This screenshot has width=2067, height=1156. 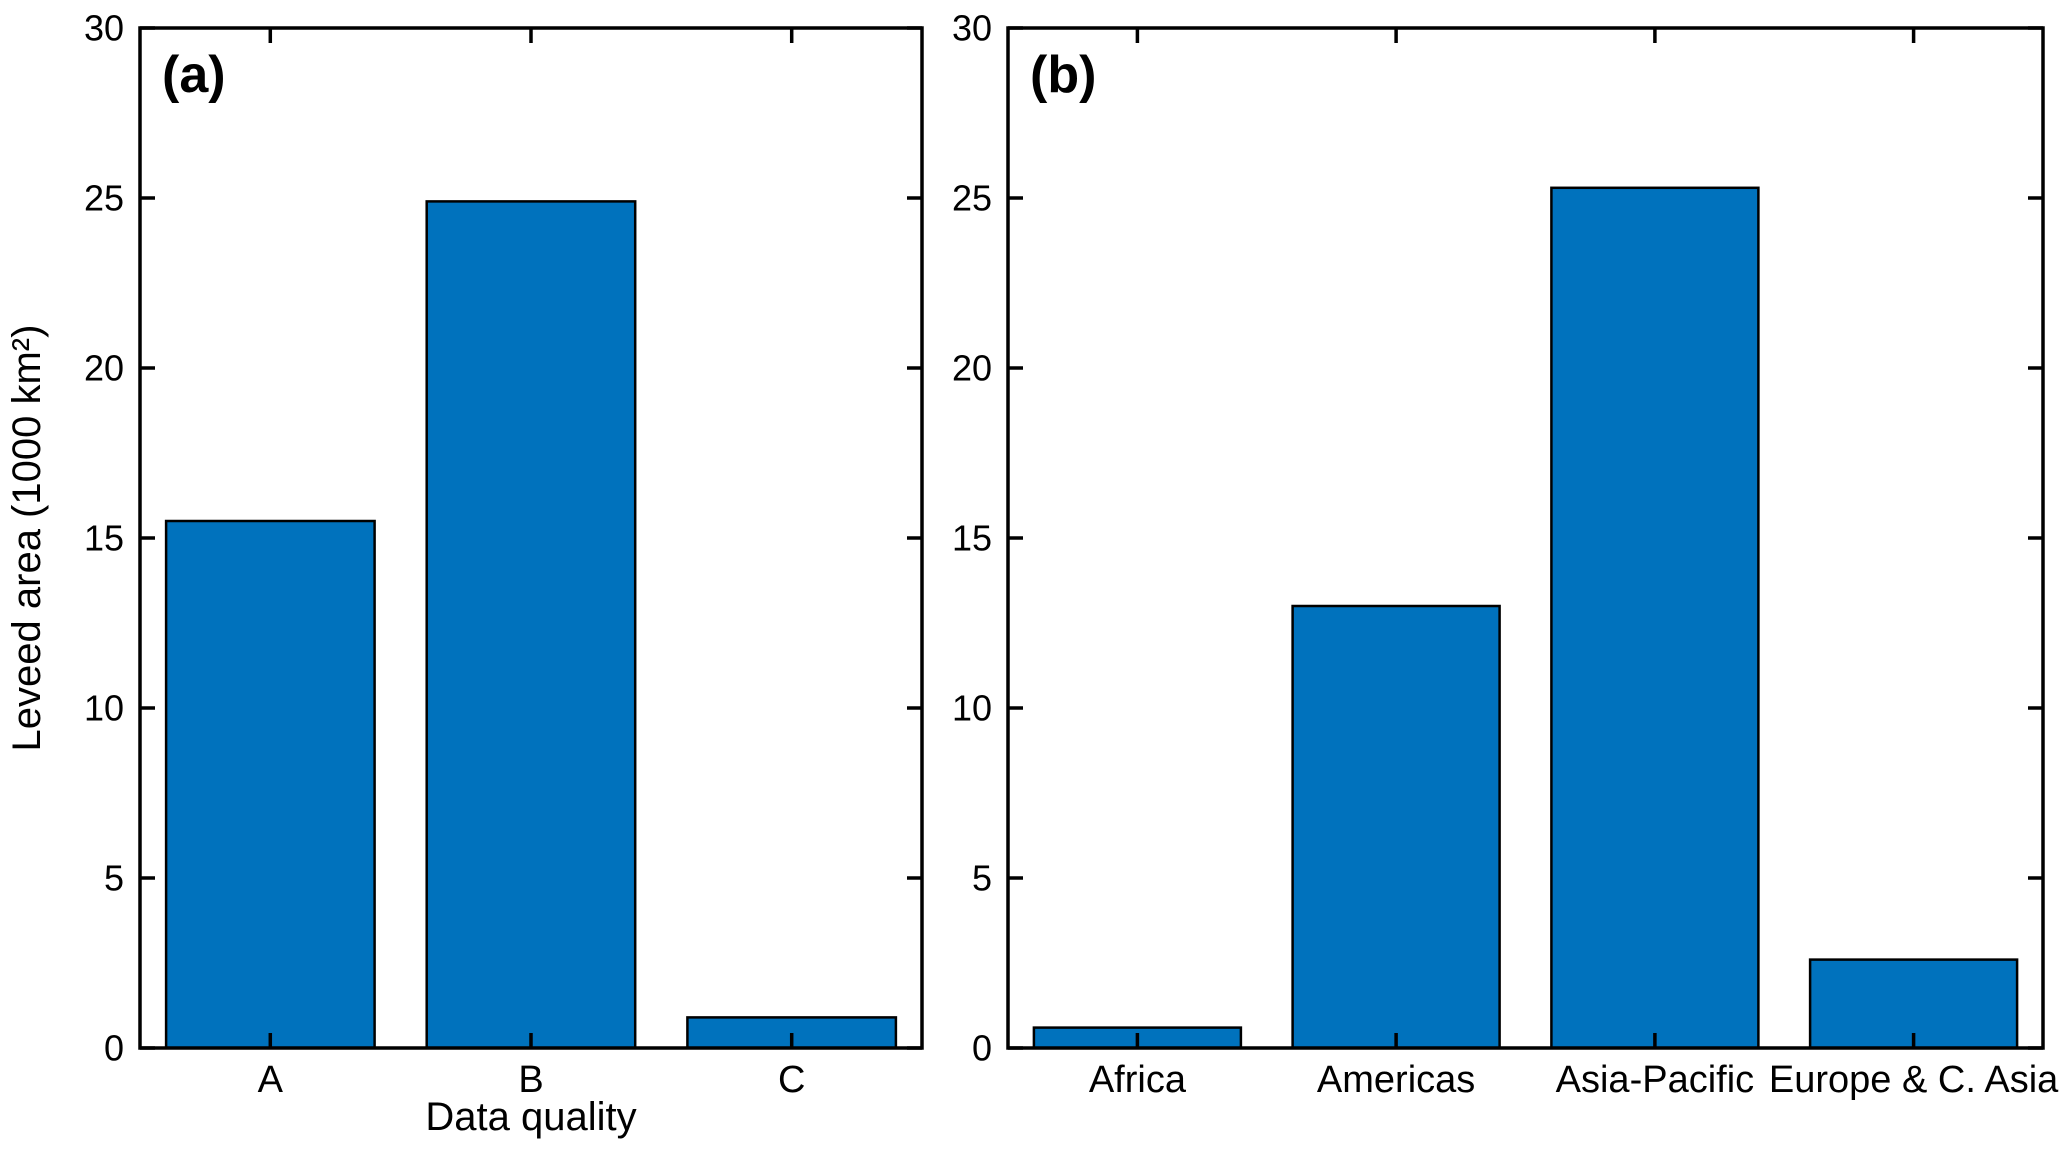 What do you see at coordinates (791, 1080) in the screenshot?
I see `x-category-label: C` at bounding box center [791, 1080].